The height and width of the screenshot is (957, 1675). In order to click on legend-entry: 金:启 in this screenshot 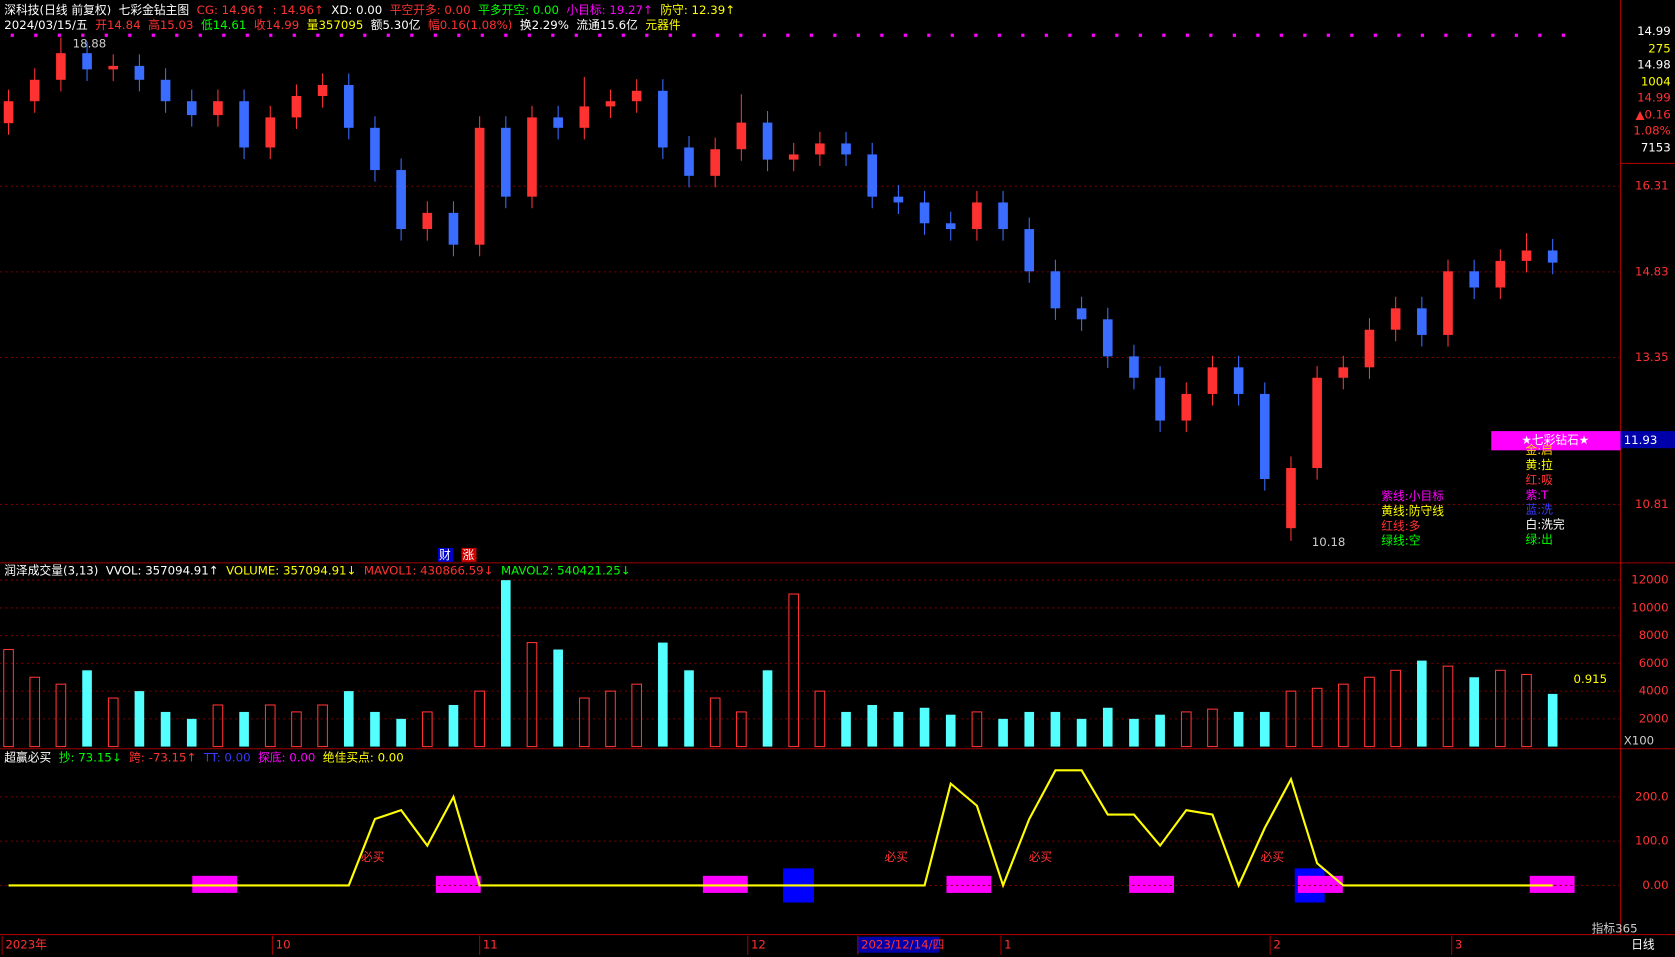, I will do `click(1539, 450)`.